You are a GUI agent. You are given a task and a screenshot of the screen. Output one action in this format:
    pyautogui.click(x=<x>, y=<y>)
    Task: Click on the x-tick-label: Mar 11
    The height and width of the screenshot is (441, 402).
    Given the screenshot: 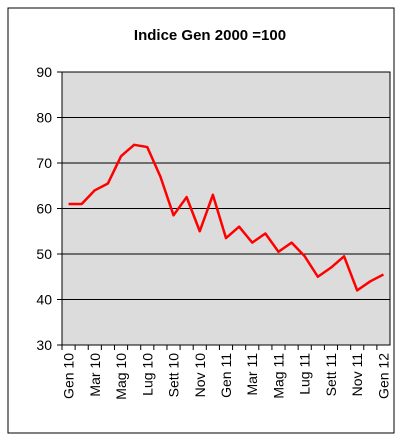 What is the action you would take?
    pyautogui.click(x=252, y=374)
    